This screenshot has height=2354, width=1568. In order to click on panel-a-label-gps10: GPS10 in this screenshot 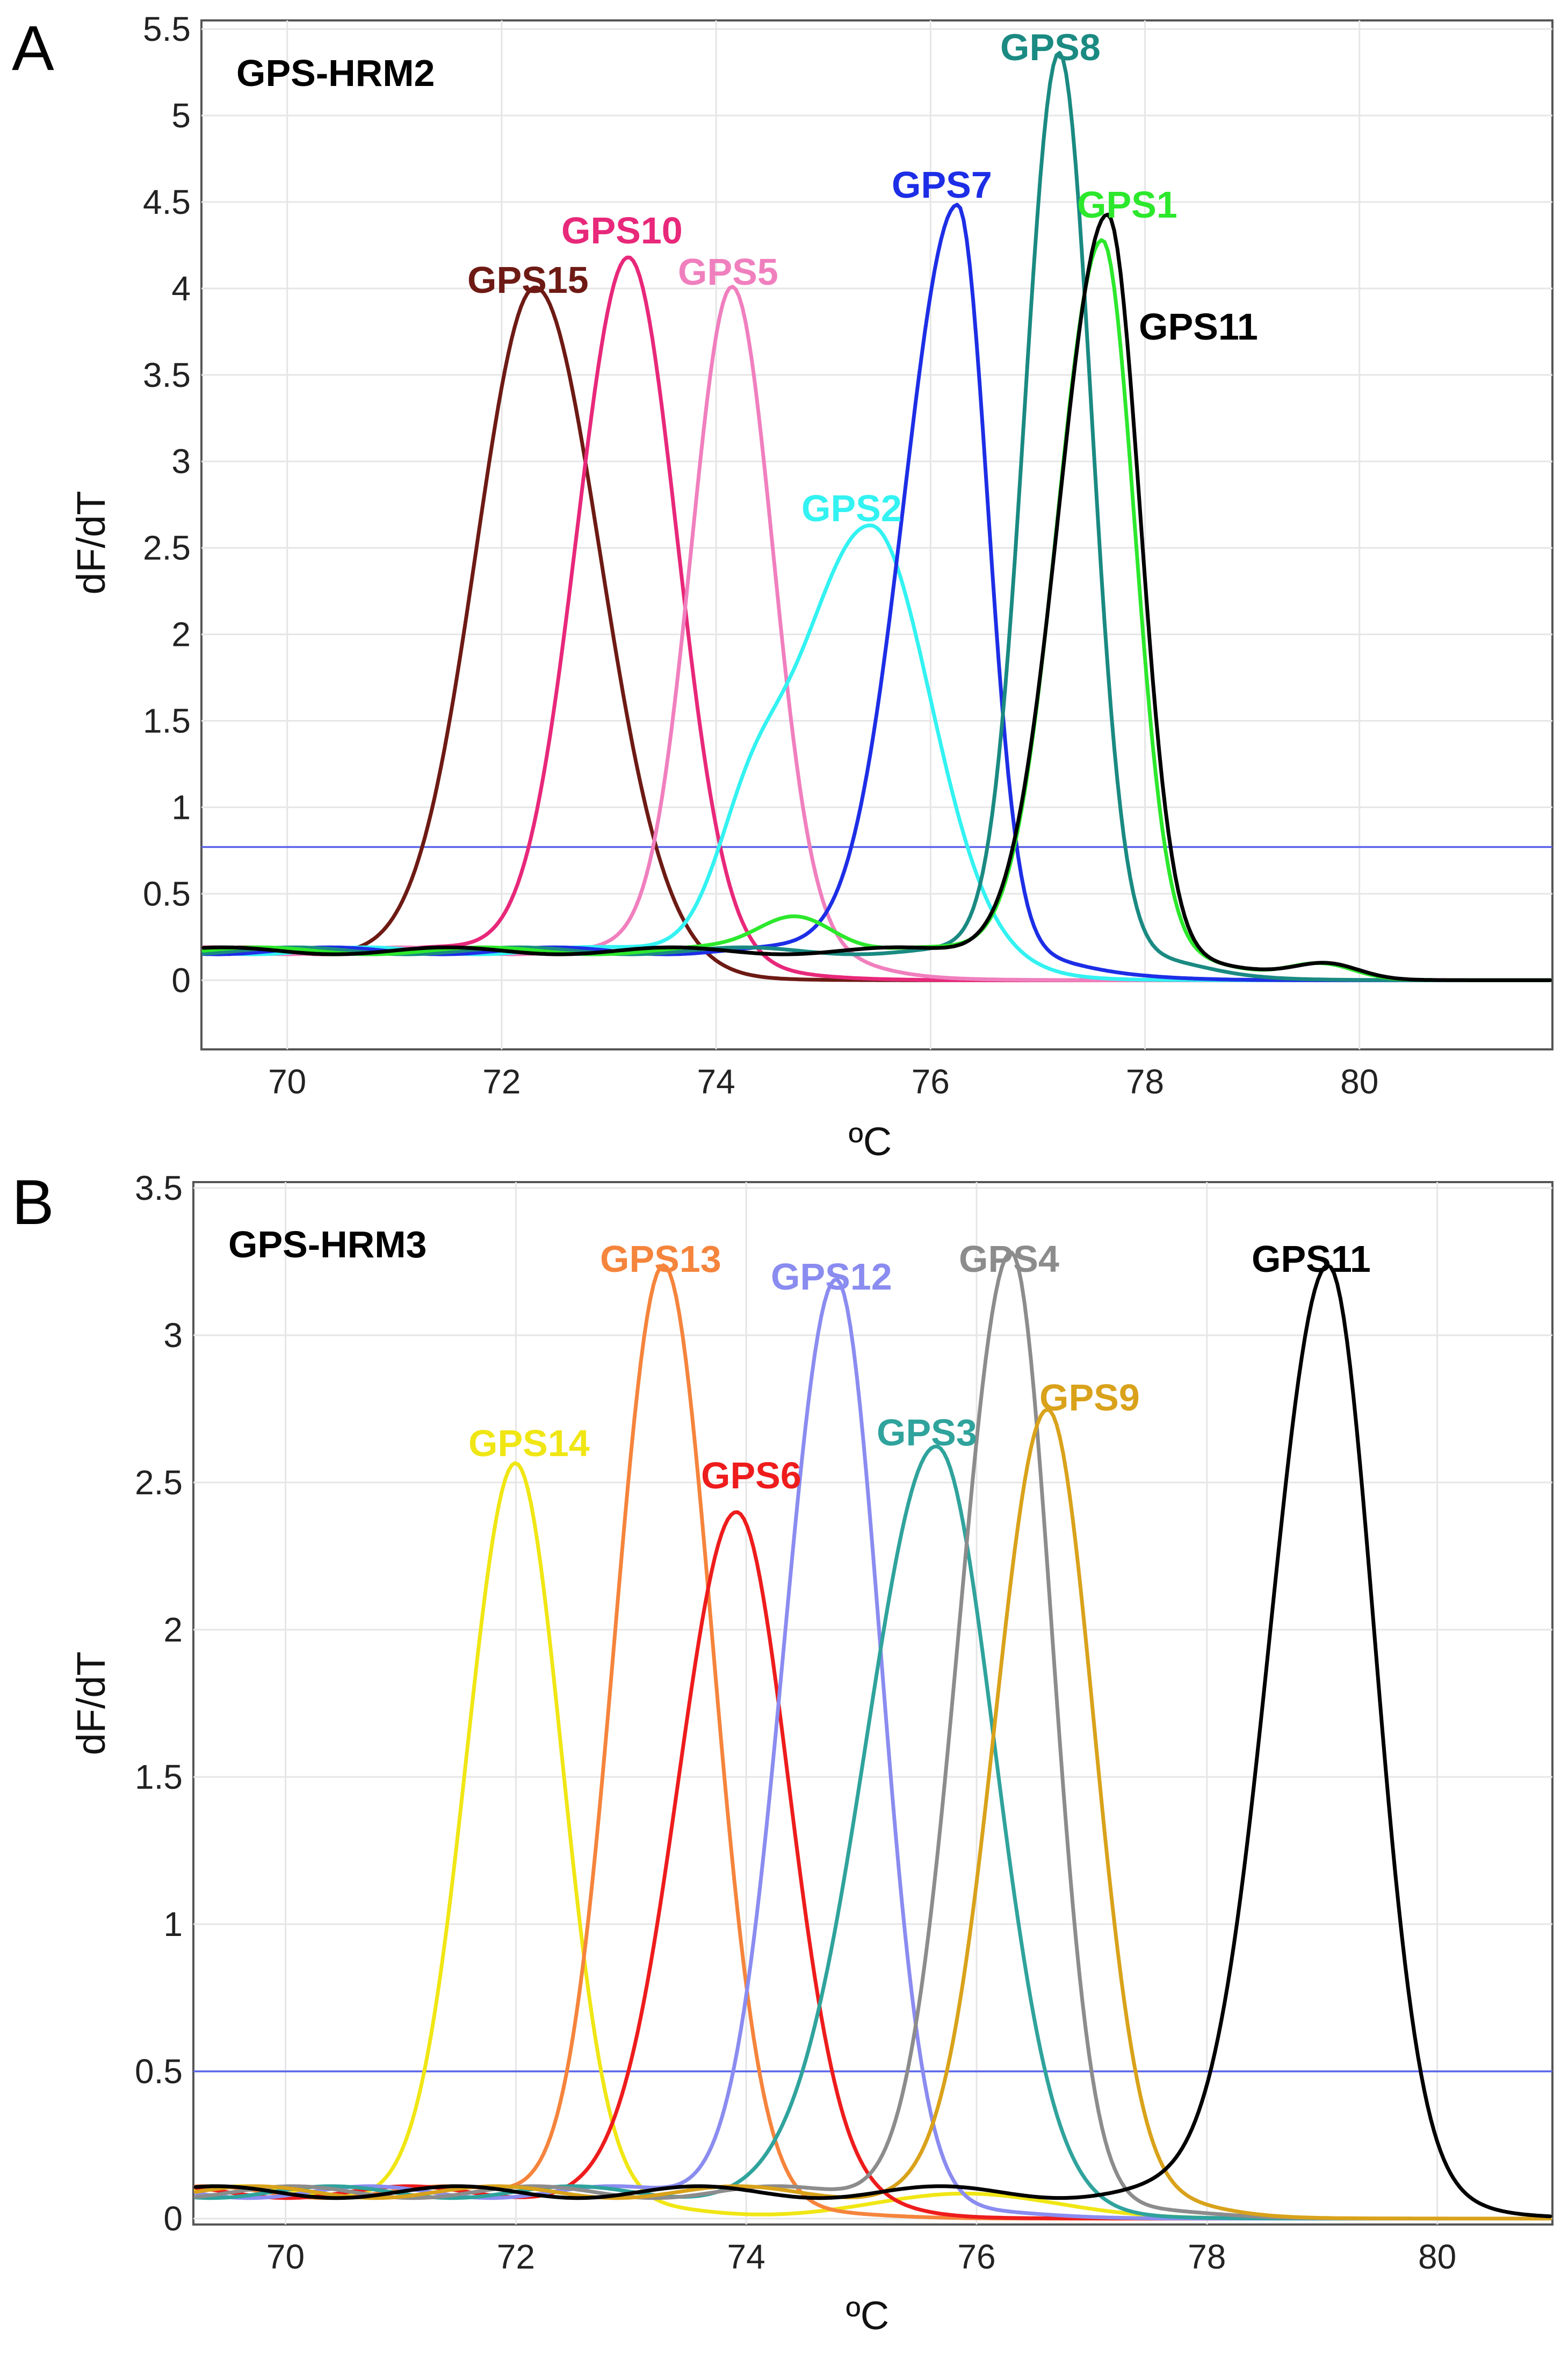, I will do `click(622, 231)`.